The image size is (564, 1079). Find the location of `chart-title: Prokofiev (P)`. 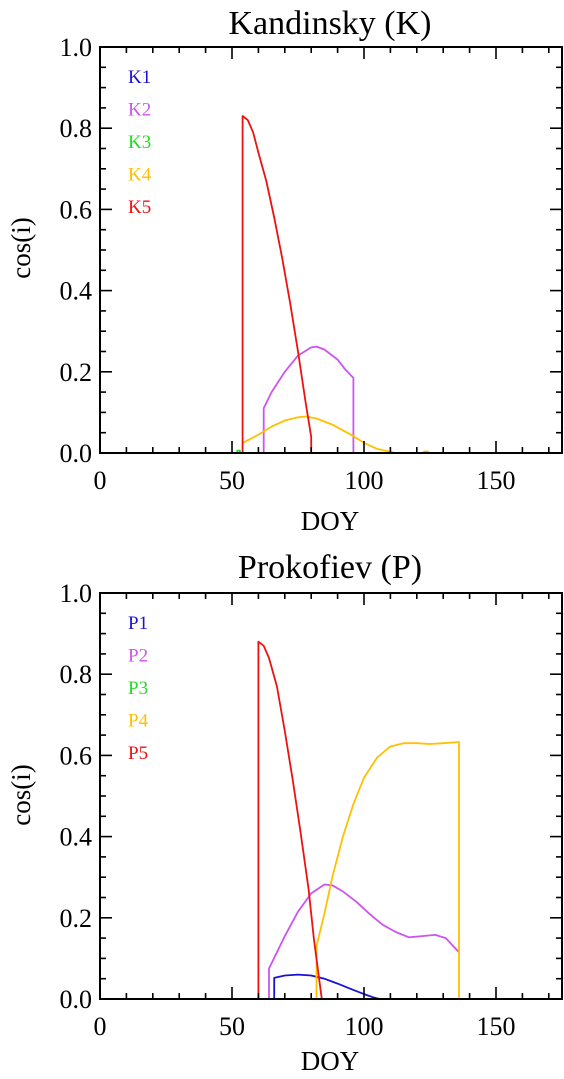

chart-title: Prokofiev (P) is located at coordinates (330, 567).